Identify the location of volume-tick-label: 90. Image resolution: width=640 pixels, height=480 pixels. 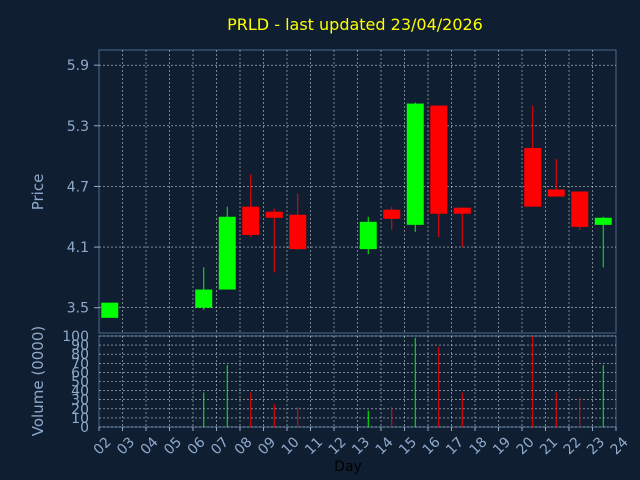
(80, 346).